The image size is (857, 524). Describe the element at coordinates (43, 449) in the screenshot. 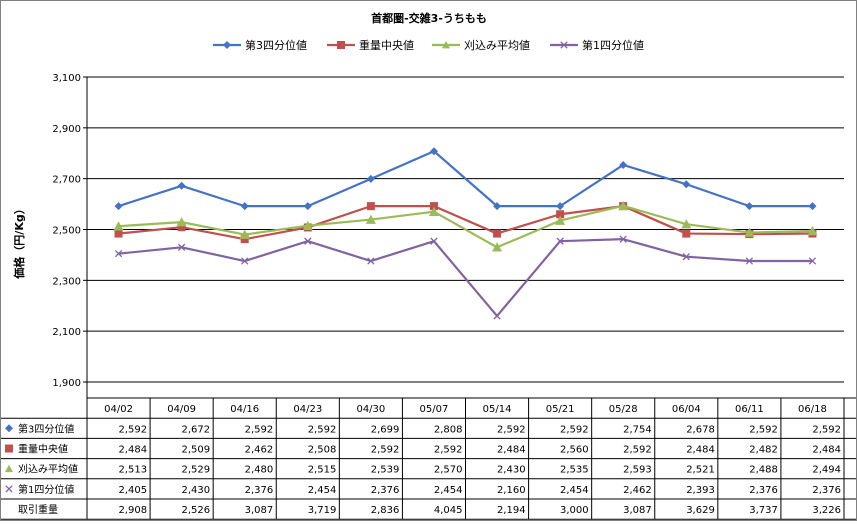

I see `table-row-label: 重量中央値` at that location.